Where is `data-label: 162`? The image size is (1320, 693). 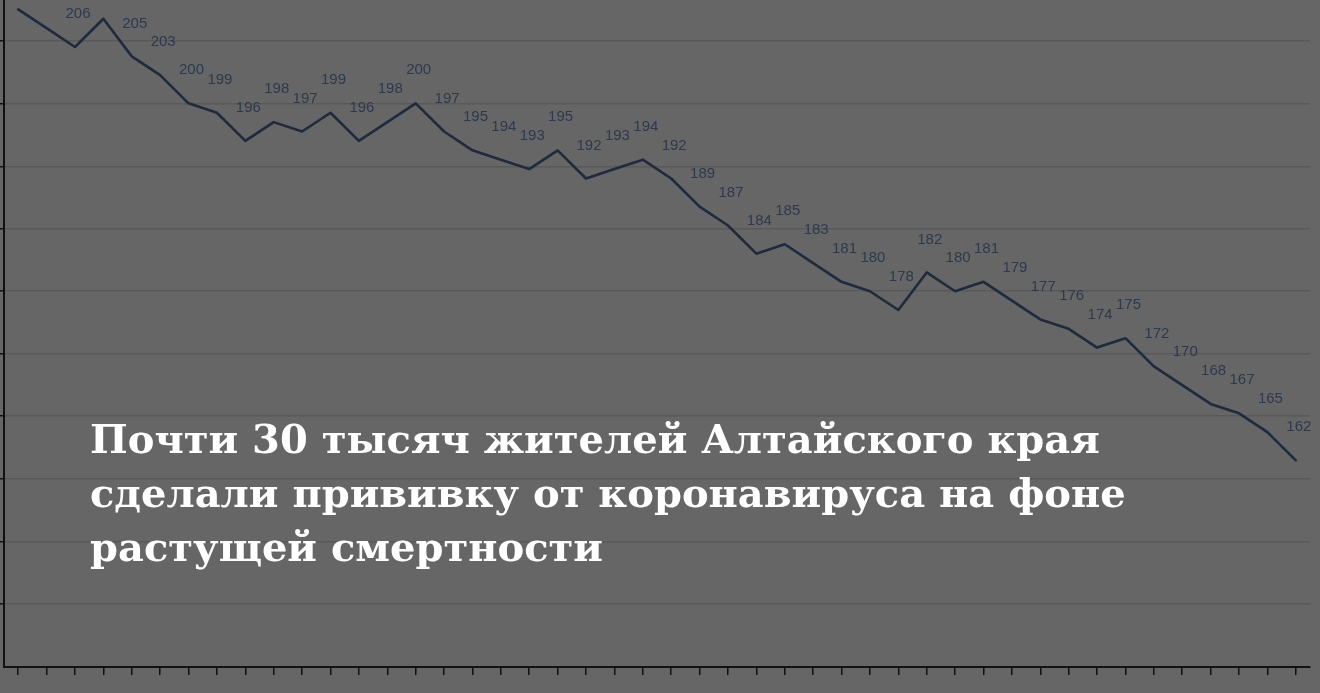
data-label: 162 is located at coordinates (1299, 426).